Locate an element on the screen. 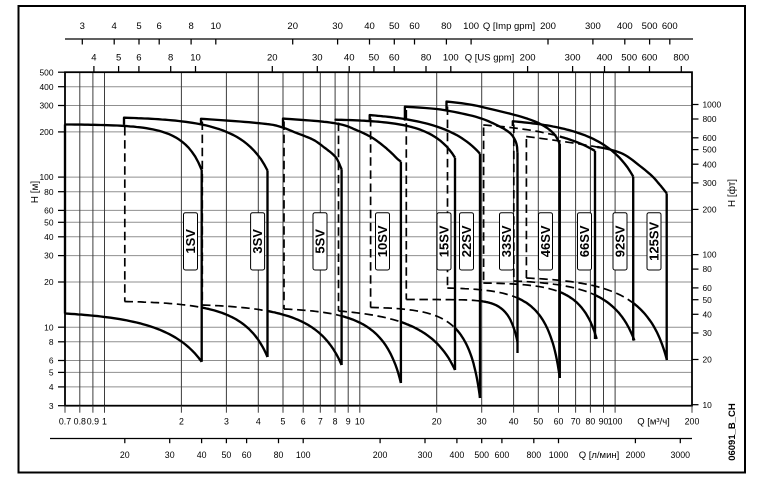 The image size is (766, 488). svg-text: 66SV is located at coordinates (584, 241).